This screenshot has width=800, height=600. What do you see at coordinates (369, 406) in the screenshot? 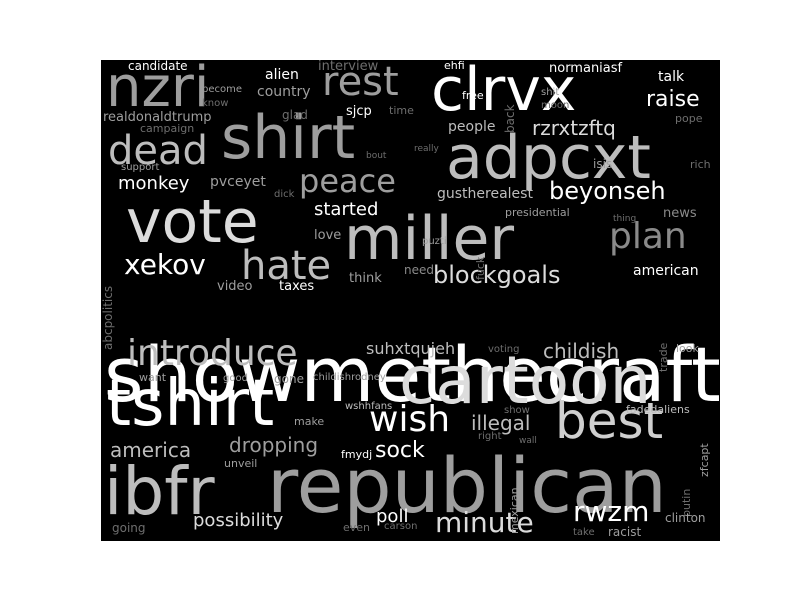
I see `word-wshhfans: wshhfans` at bounding box center [369, 406].